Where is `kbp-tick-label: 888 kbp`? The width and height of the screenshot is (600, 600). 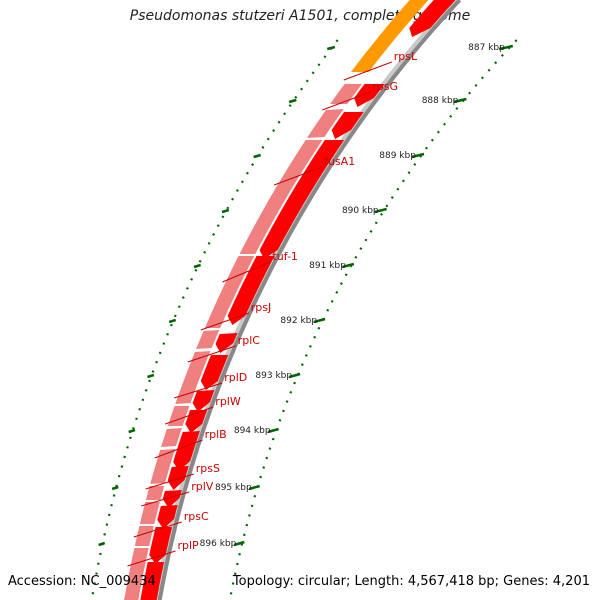 kbp-tick-label: 888 kbp is located at coordinates (440, 101).